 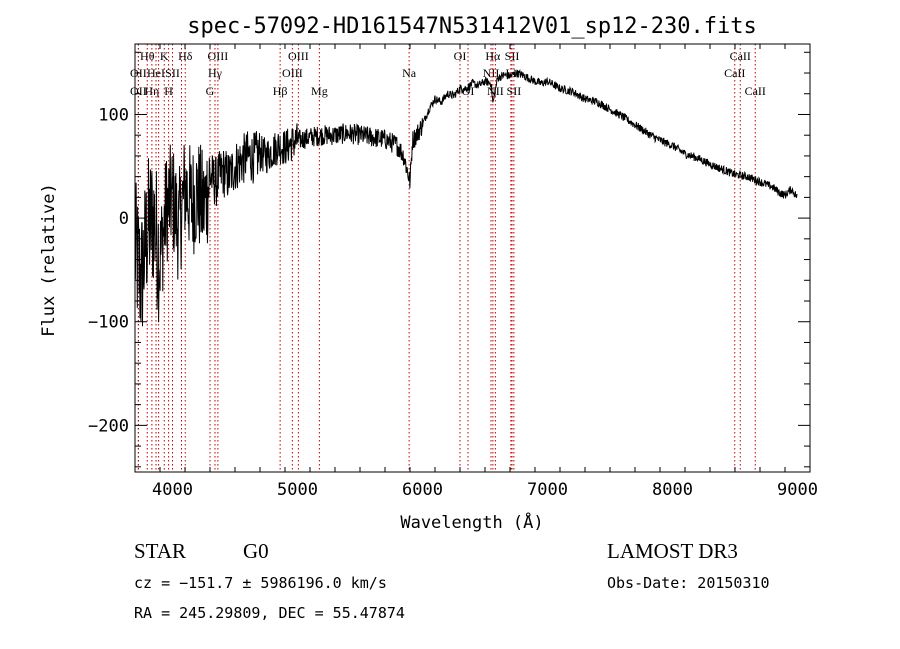 What do you see at coordinates (49, 260) in the screenshot?
I see `y-axis-label: Flux (relative)` at bounding box center [49, 260].